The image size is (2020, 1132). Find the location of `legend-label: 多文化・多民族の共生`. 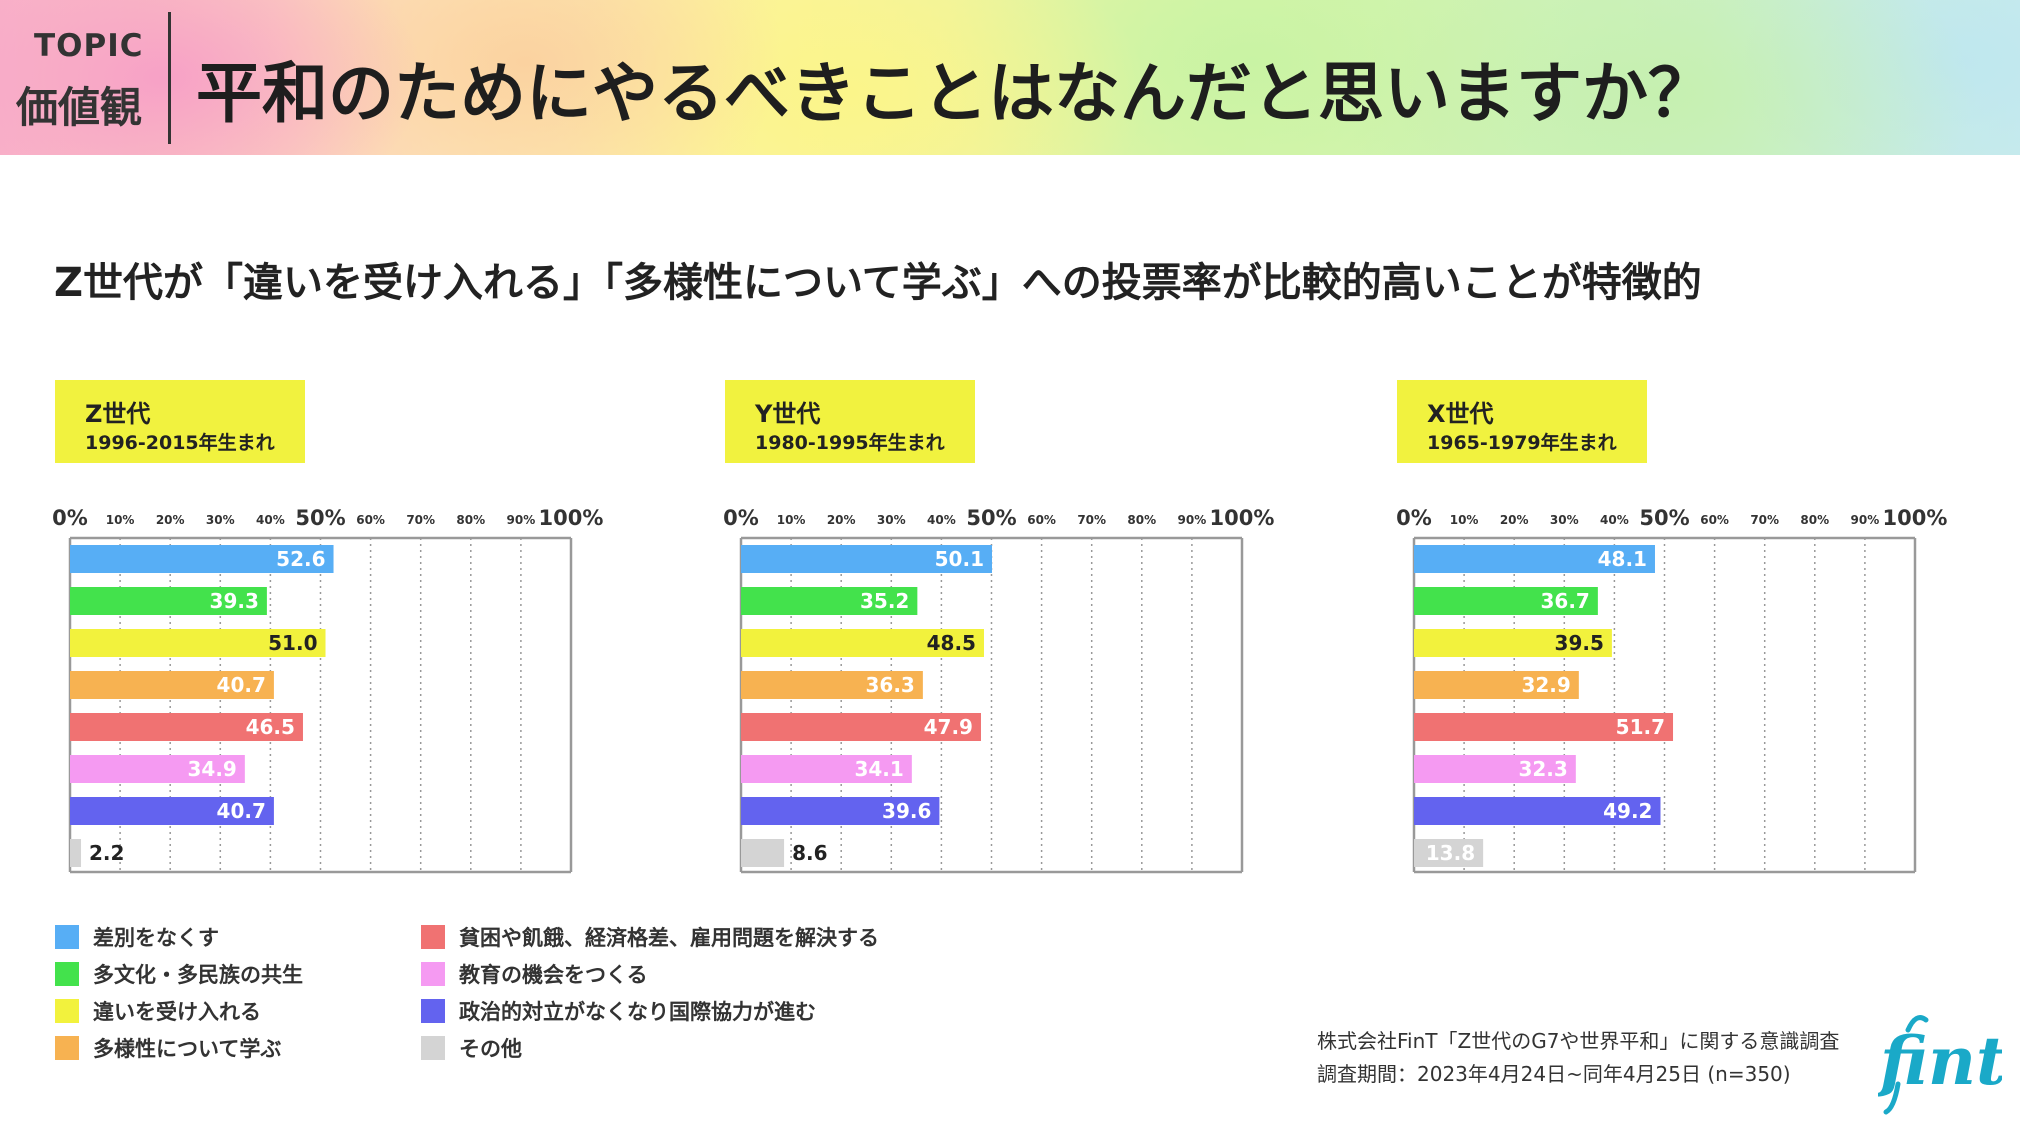

legend-label: 多文化・多民族の共生 is located at coordinates (198, 975).